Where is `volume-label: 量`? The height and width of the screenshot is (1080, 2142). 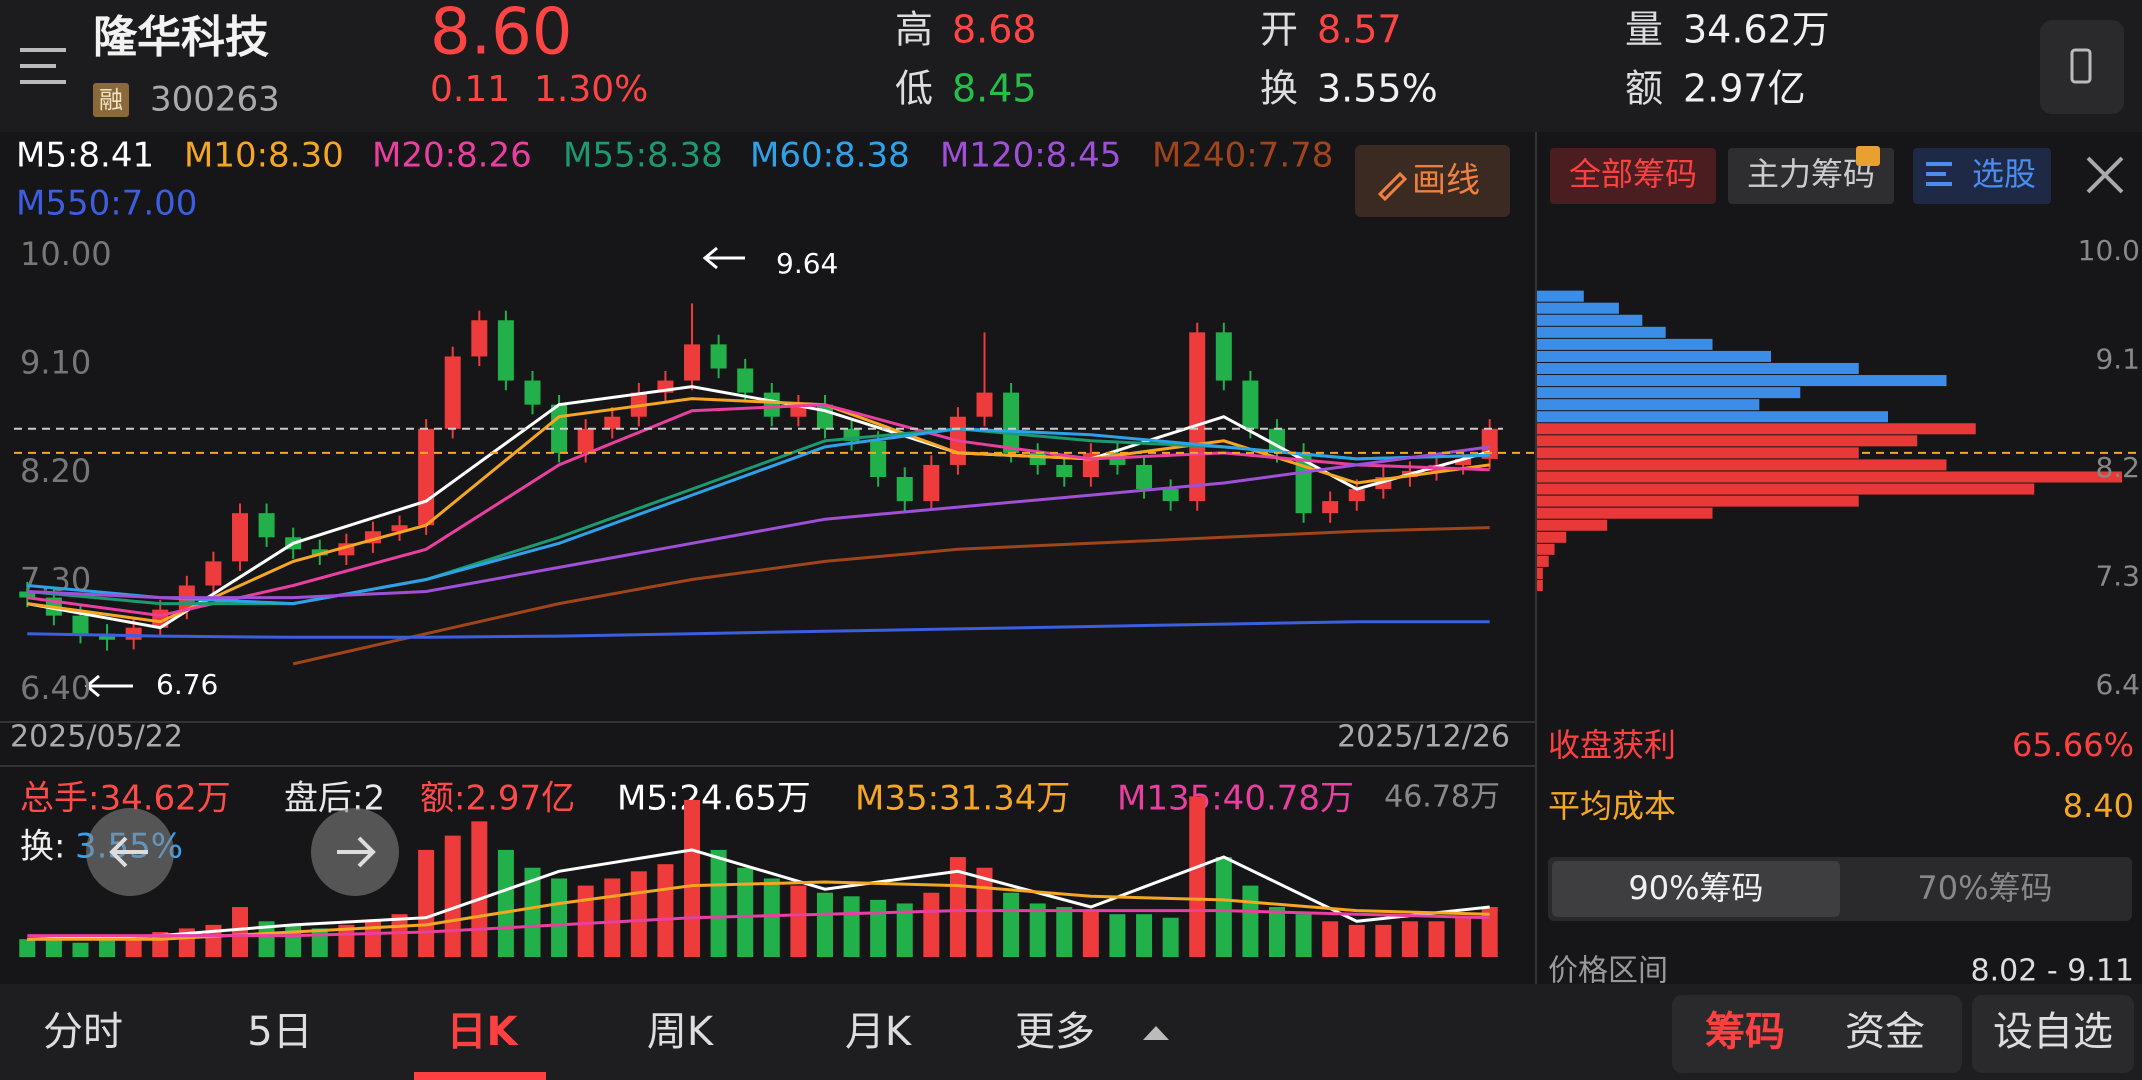 volume-label: 量 is located at coordinates (1644, 30).